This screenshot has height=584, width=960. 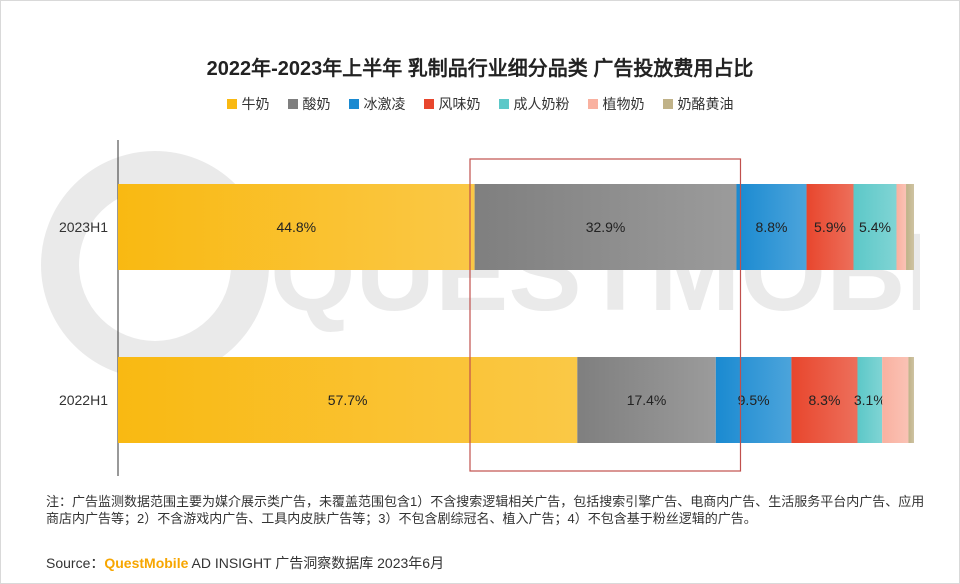 I want to click on y-tick-label: 2023H1, so click(x=83, y=227).